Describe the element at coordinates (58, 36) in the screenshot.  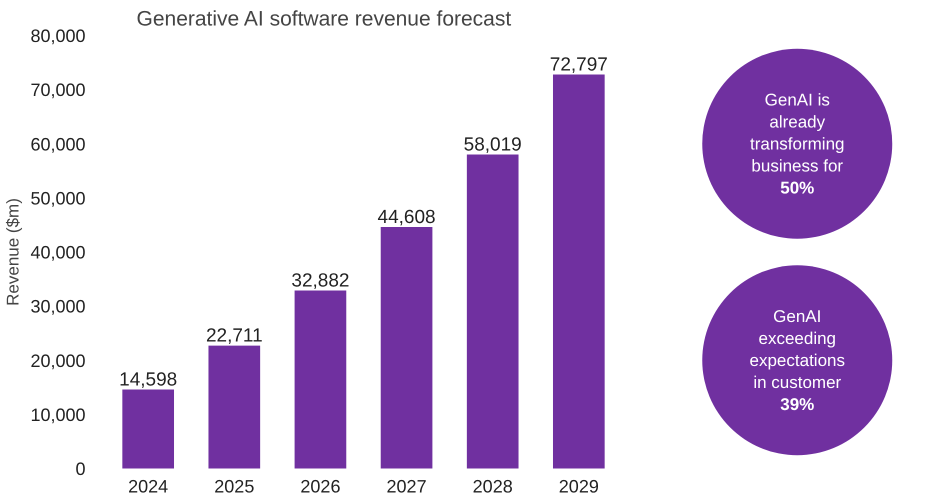
I see `y-tick-label: 80,000` at that location.